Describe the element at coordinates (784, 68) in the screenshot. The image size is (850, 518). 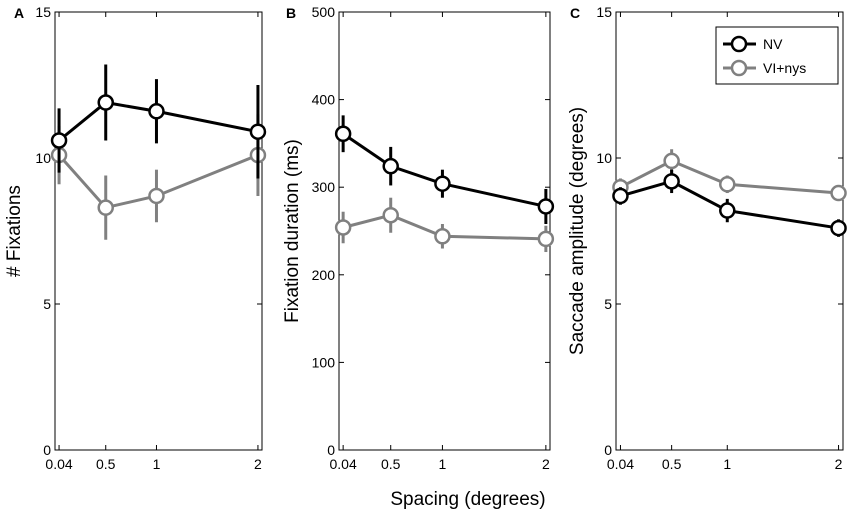
I see `legend-label: VI+nys` at that location.